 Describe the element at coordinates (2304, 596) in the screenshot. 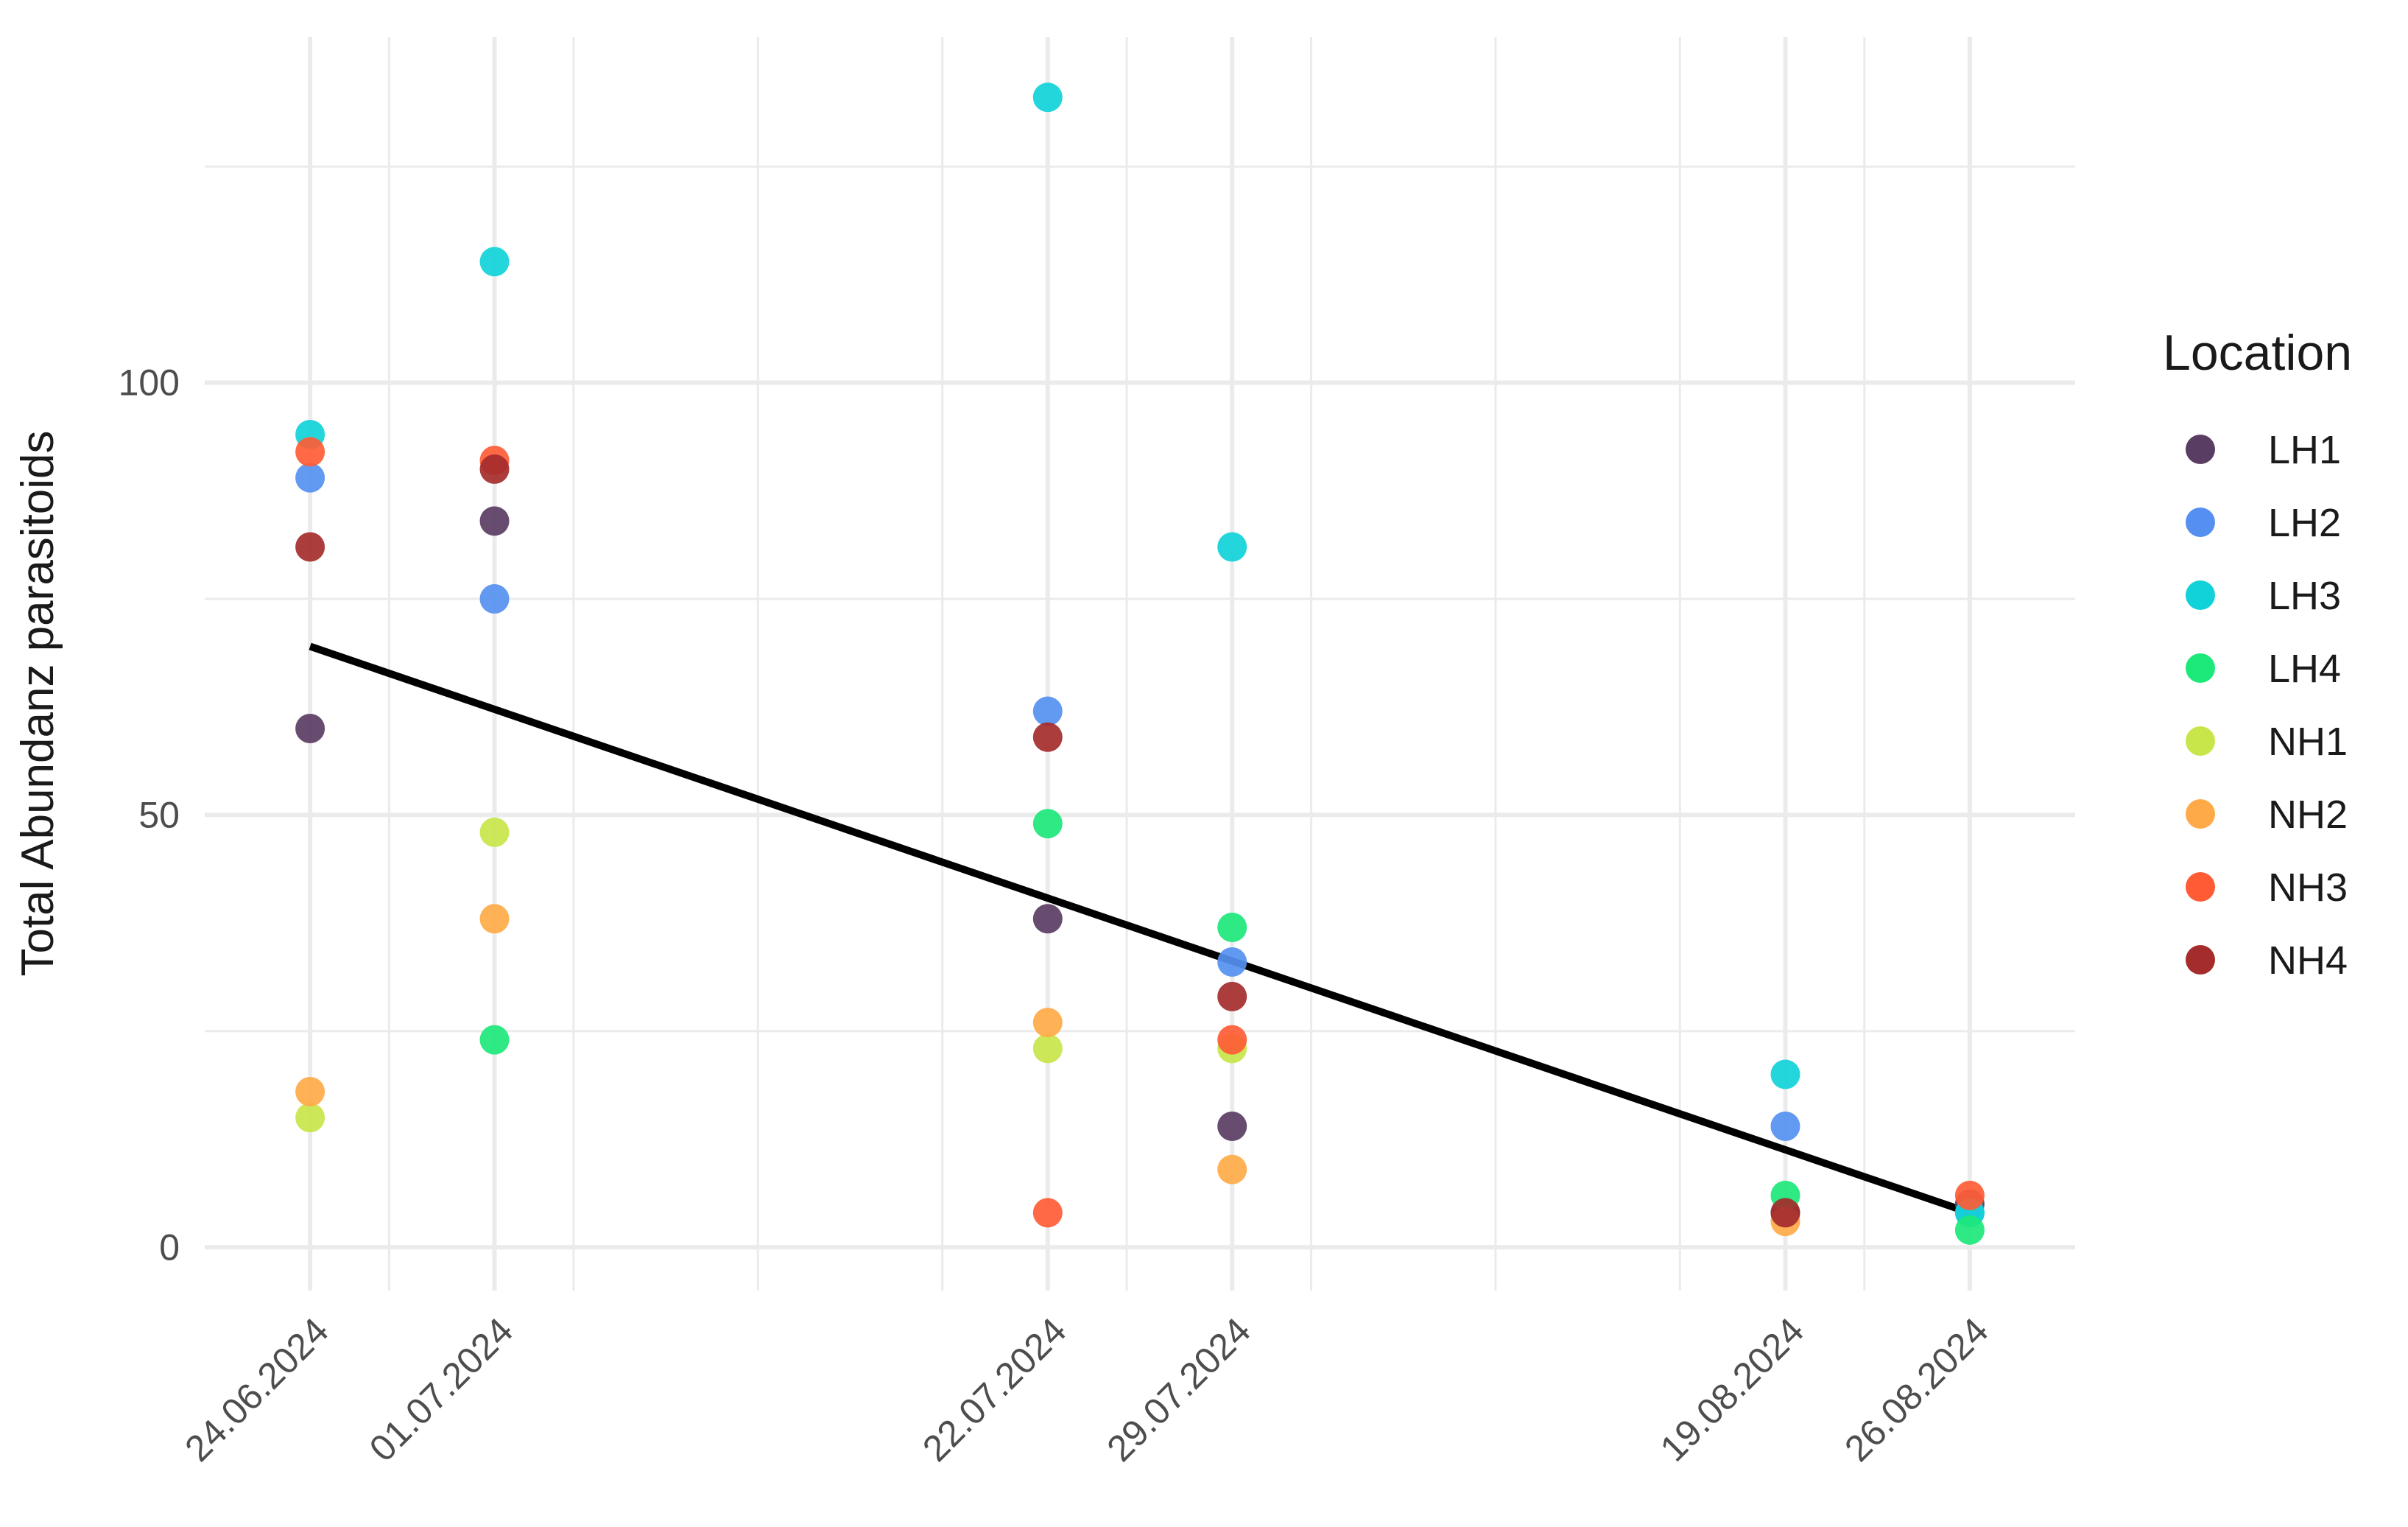

I see `legend-label-lh3: LH3` at that location.